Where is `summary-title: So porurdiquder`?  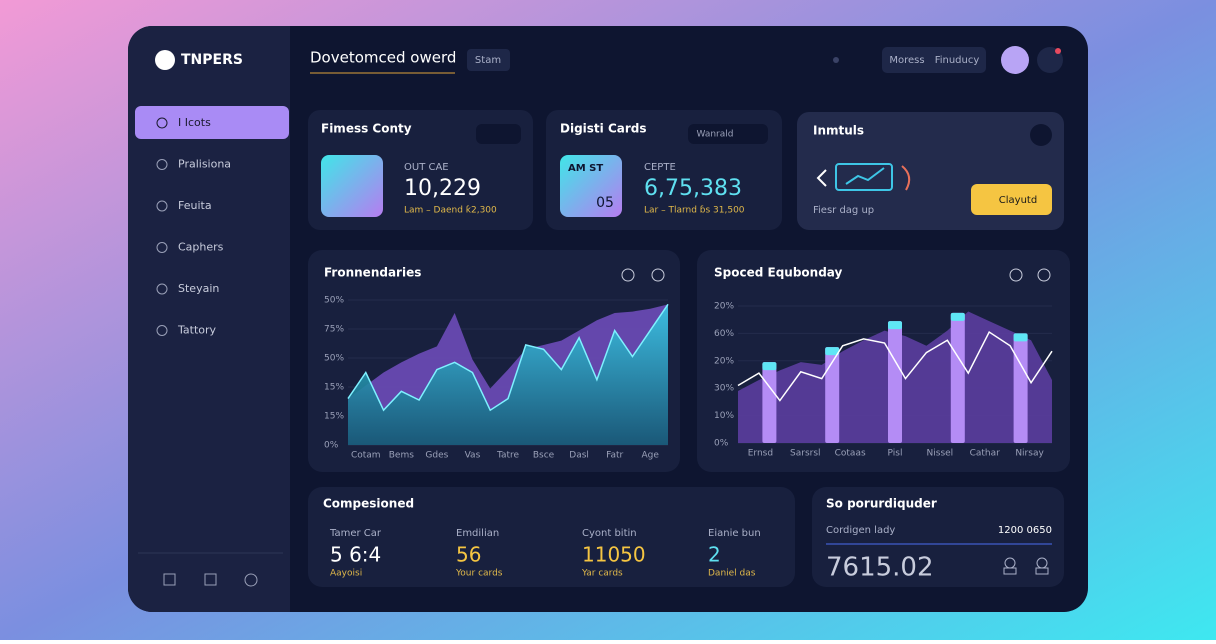
summary-title: So porurdiquder is located at coordinates (881, 504).